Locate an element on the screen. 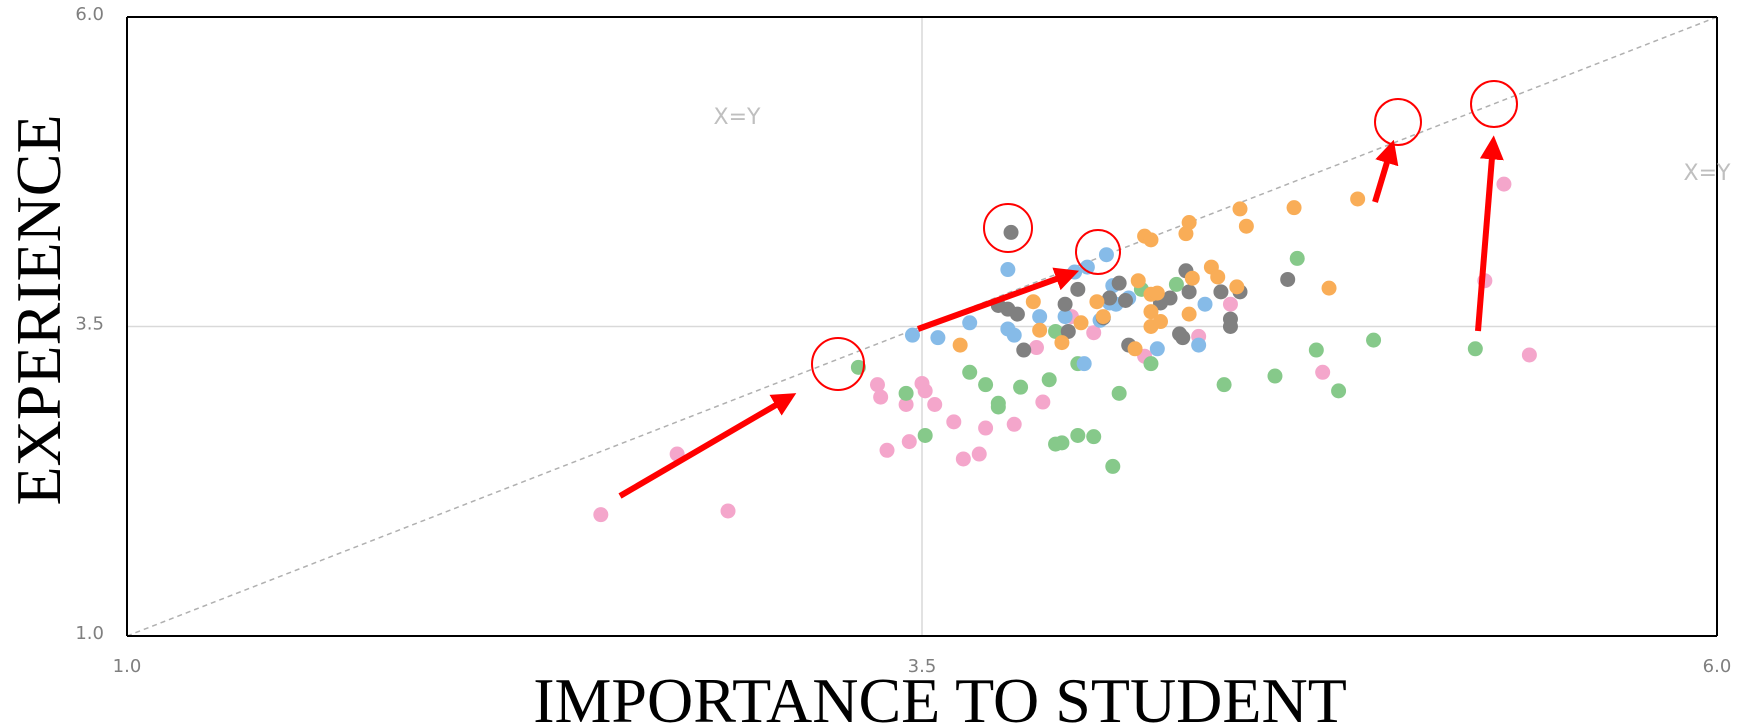 The height and width of the screenshot is (725, 1742). y-tick-label: 6.0 is located at coordinates (89, 14).